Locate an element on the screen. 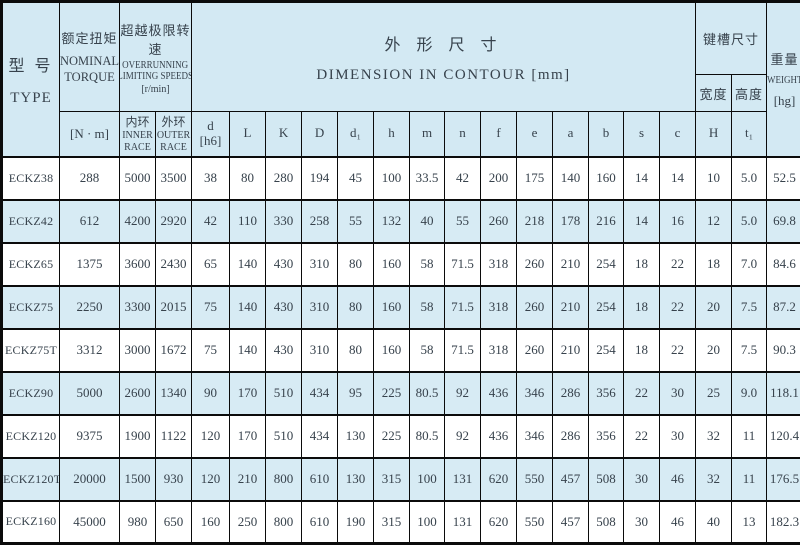 The height and width of the screenshot is (545, 800). value-cell: 3300 is located at coordinates (138, 307).